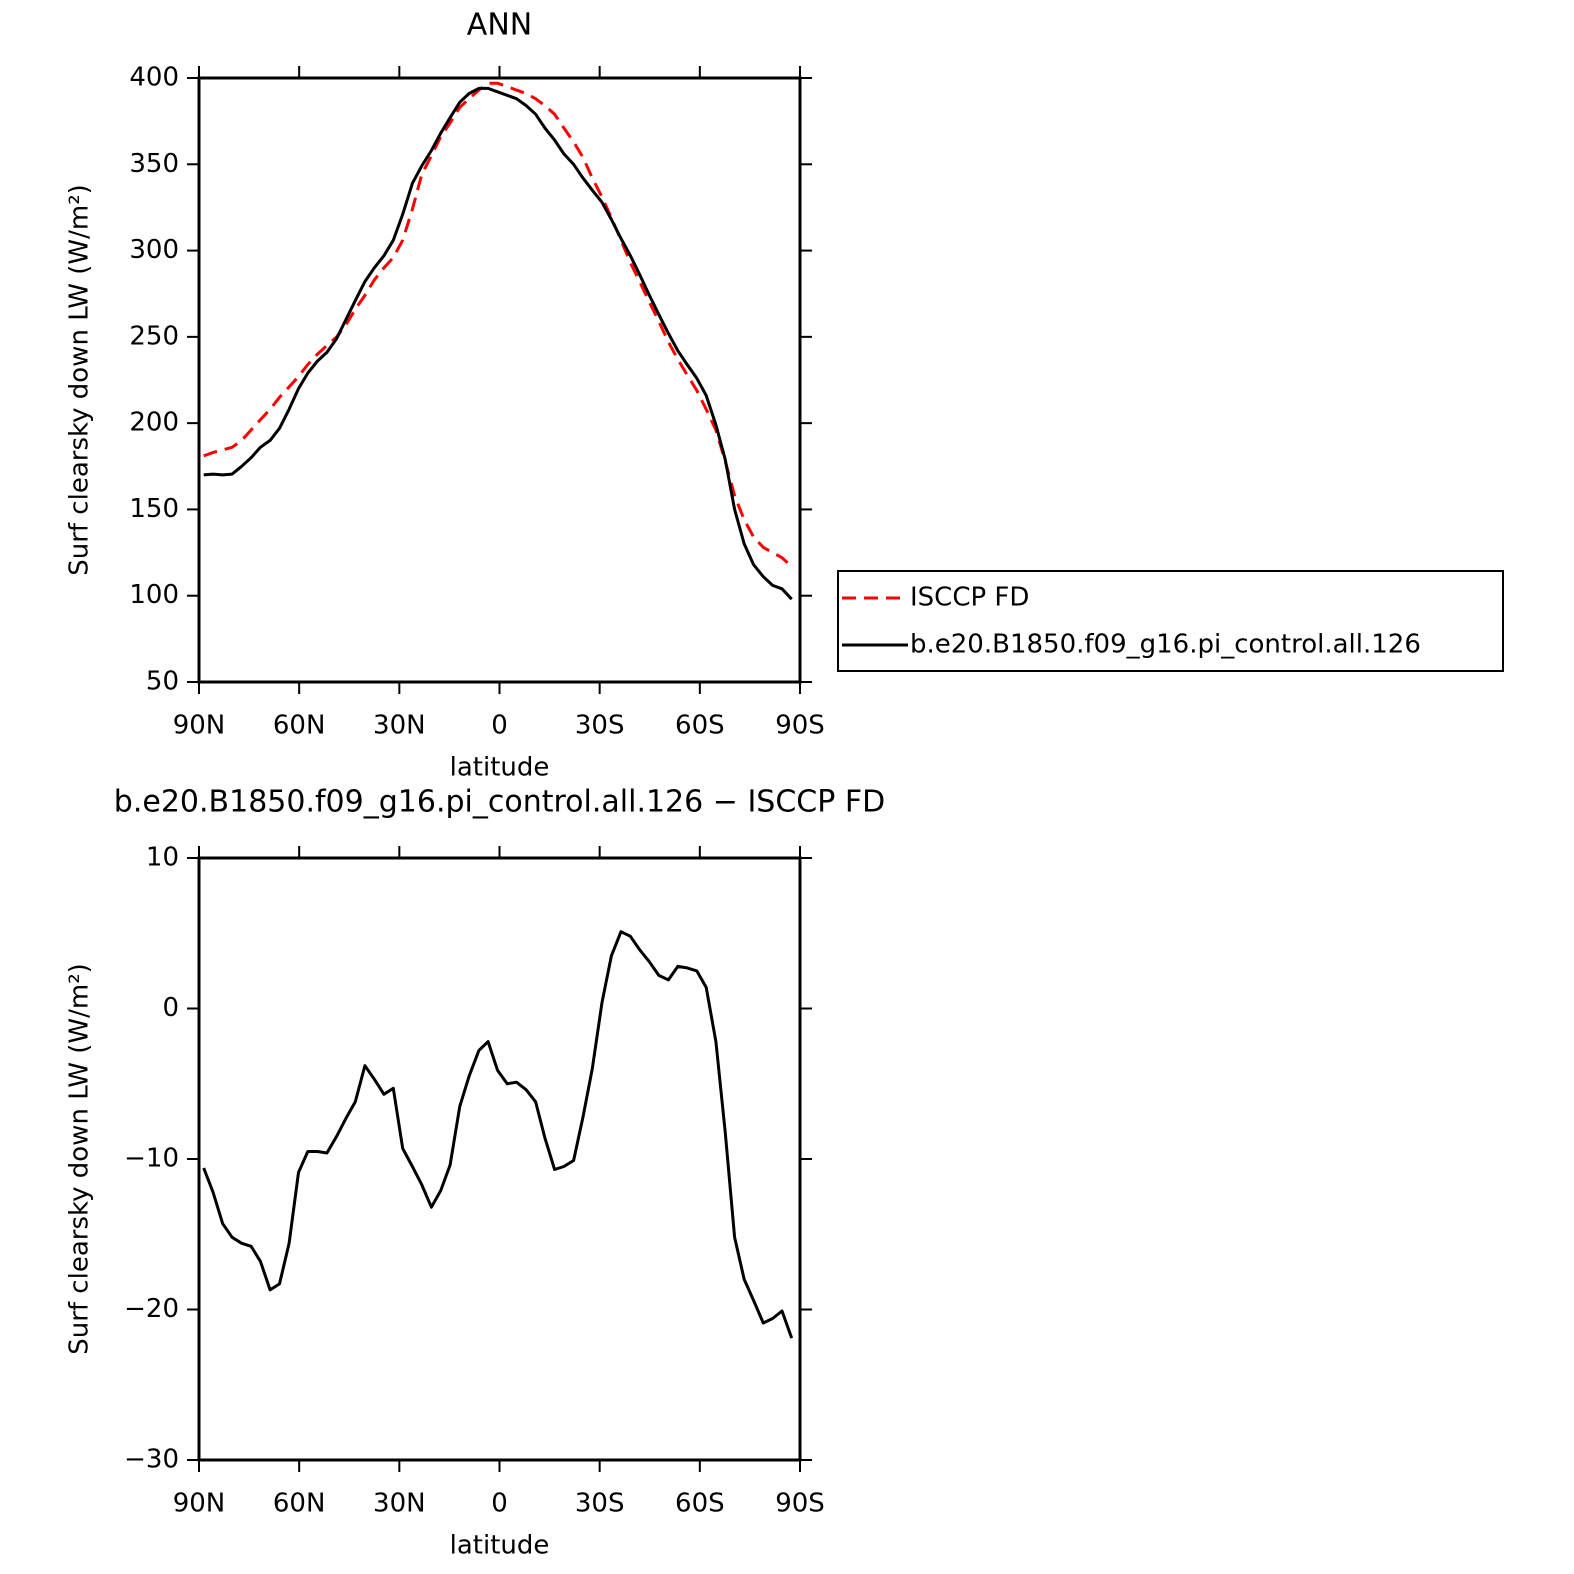  What do you see at coordinates (154, 164) in the screenshot?
I see `y-tick-label: 350` at bounding box center [154, 164].